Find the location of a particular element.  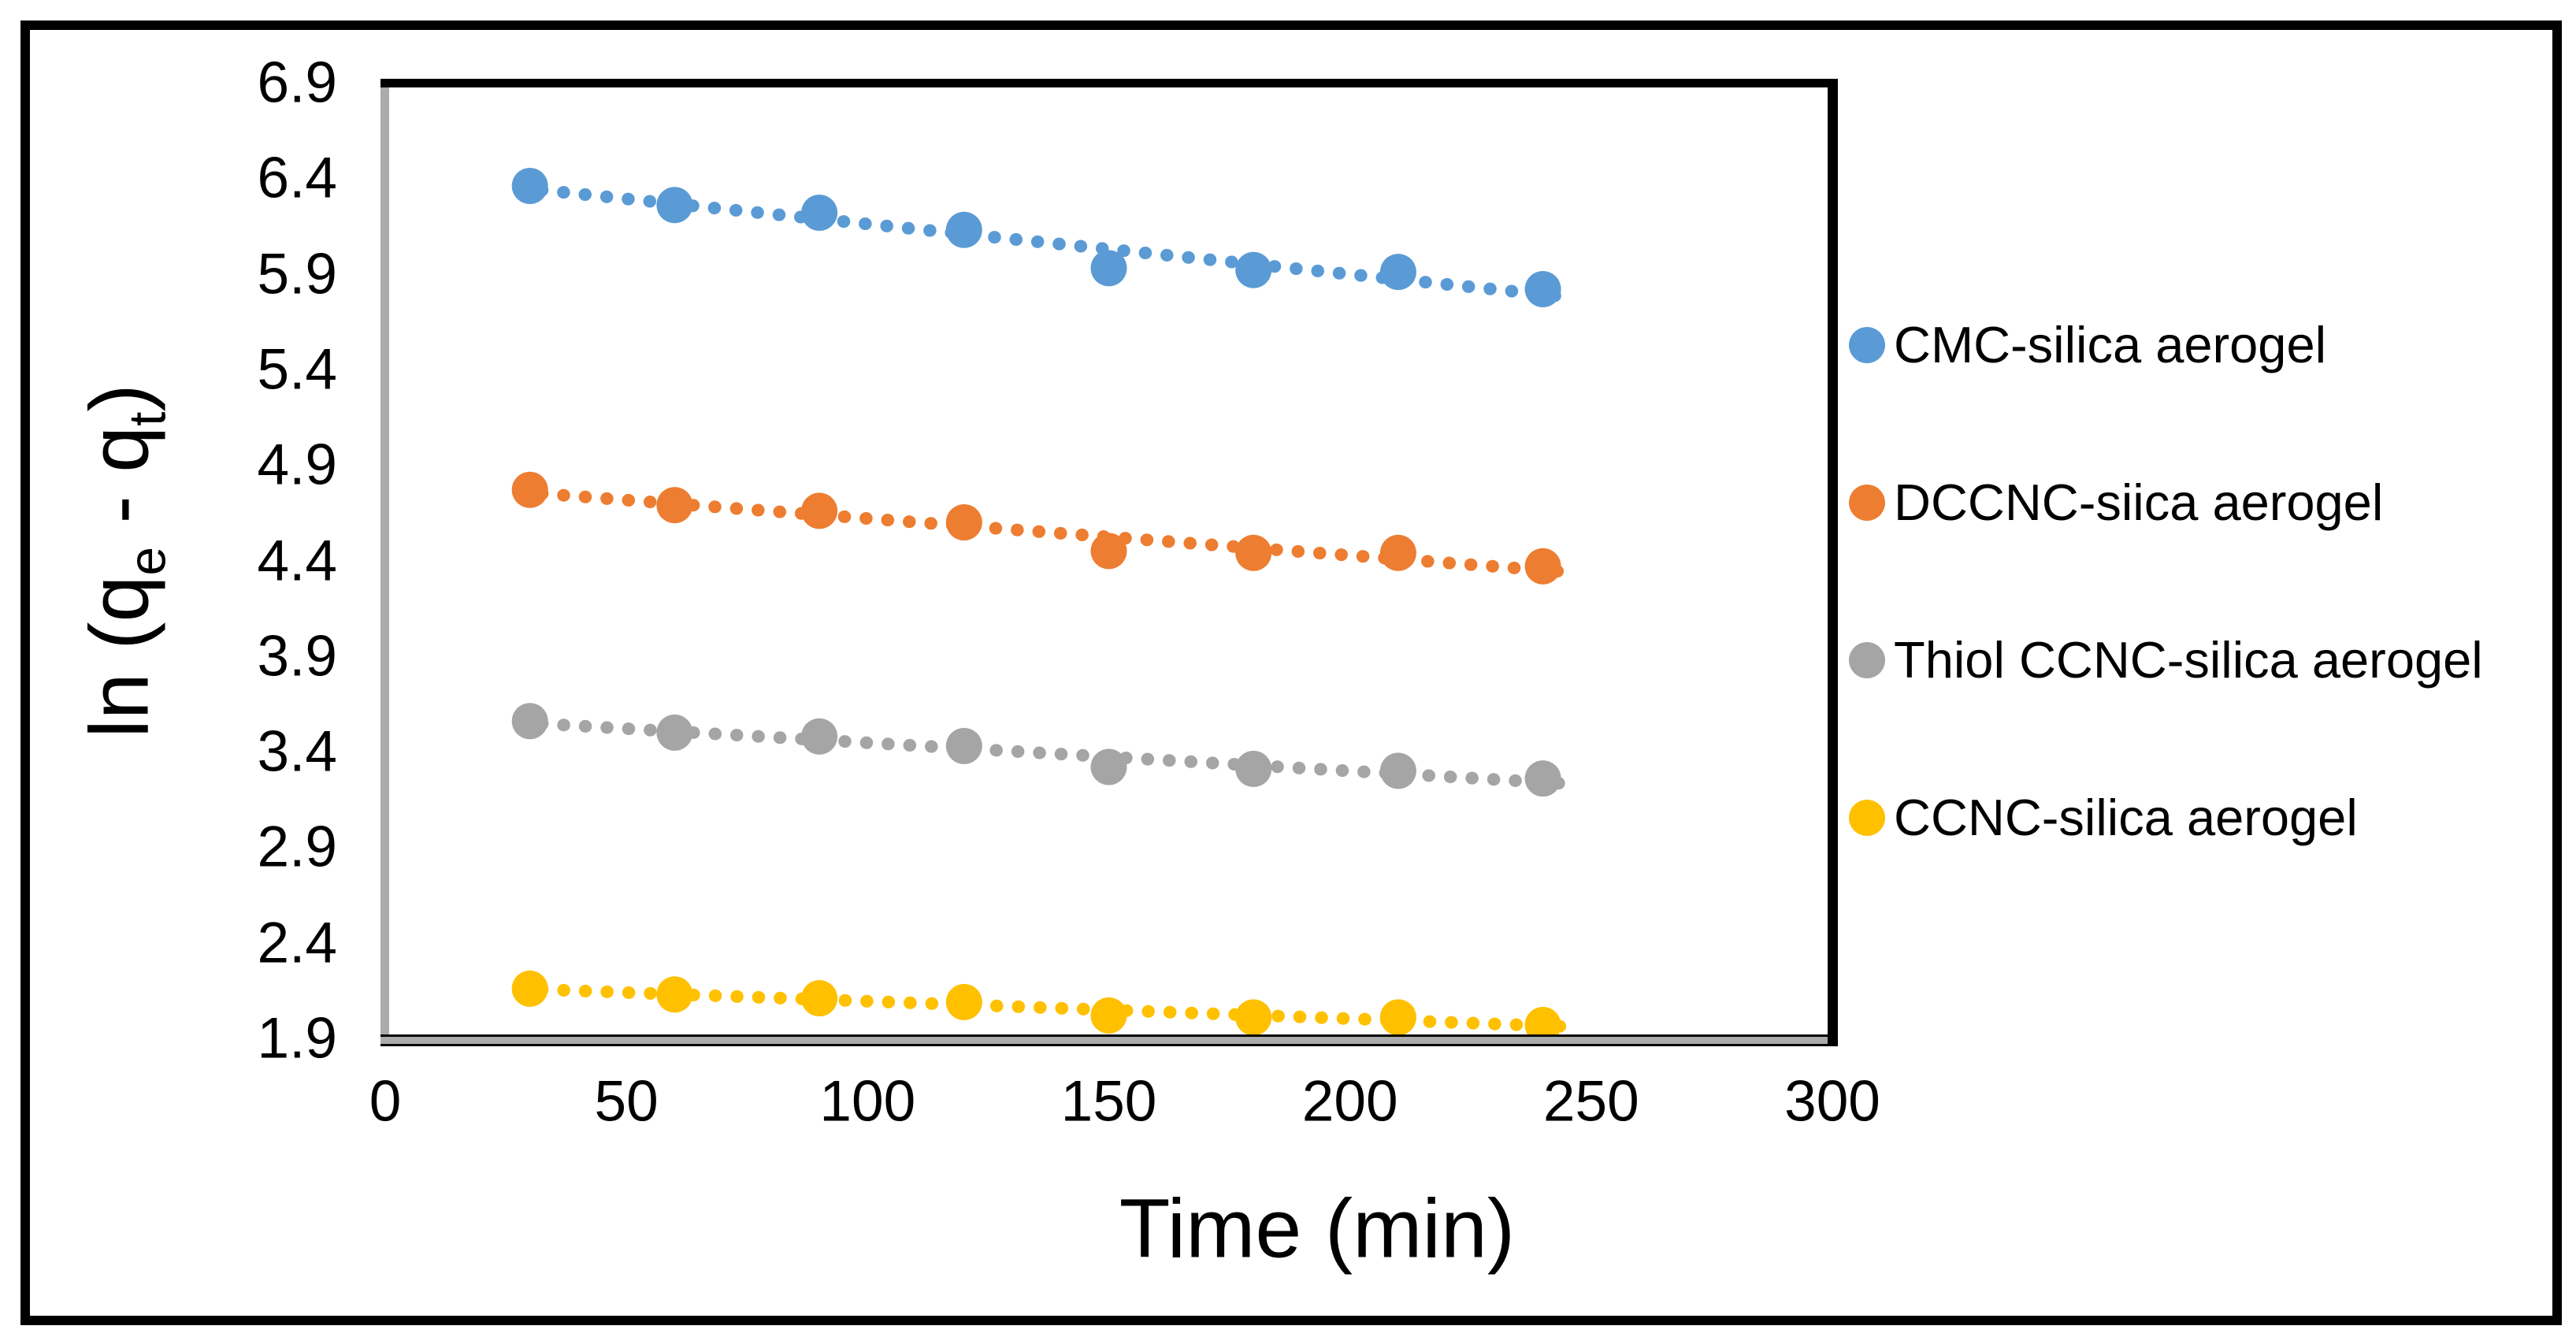

y-axis-title-subscript: t is located at coordinates (147, 418).